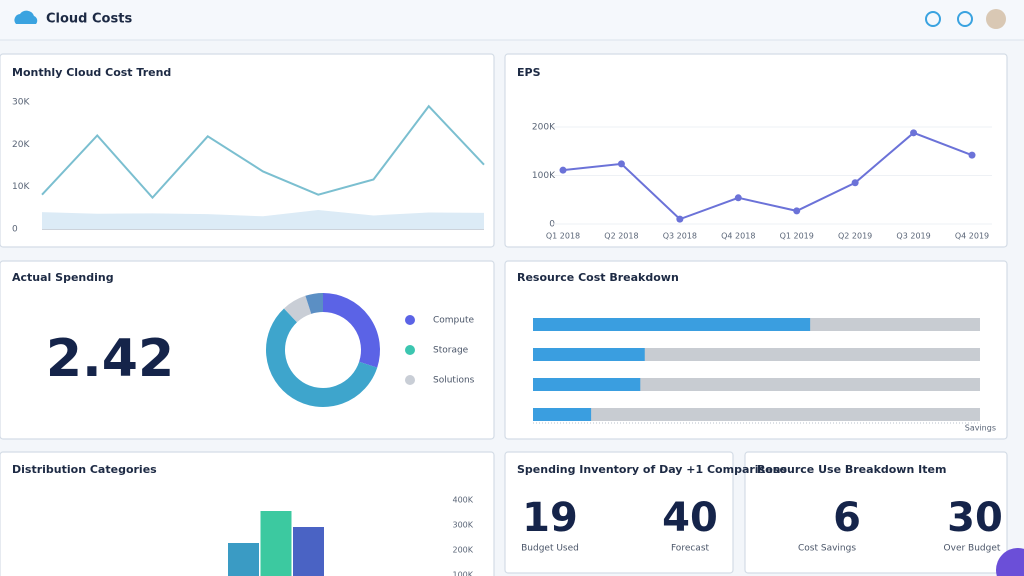 Image resolution: width=1024 pixels, height=576 pixels. I want to click on legend-label: Compute, so click(454, 321).